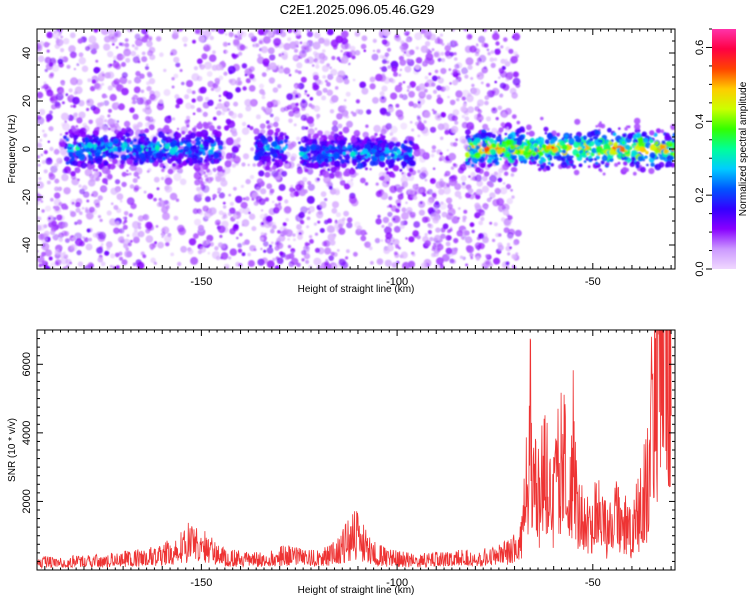 The image size is (750, 600). Describe the element at coordinates (27, 364) in the screenshot. I see `bottom-y-tick-label: 6000` at that location.